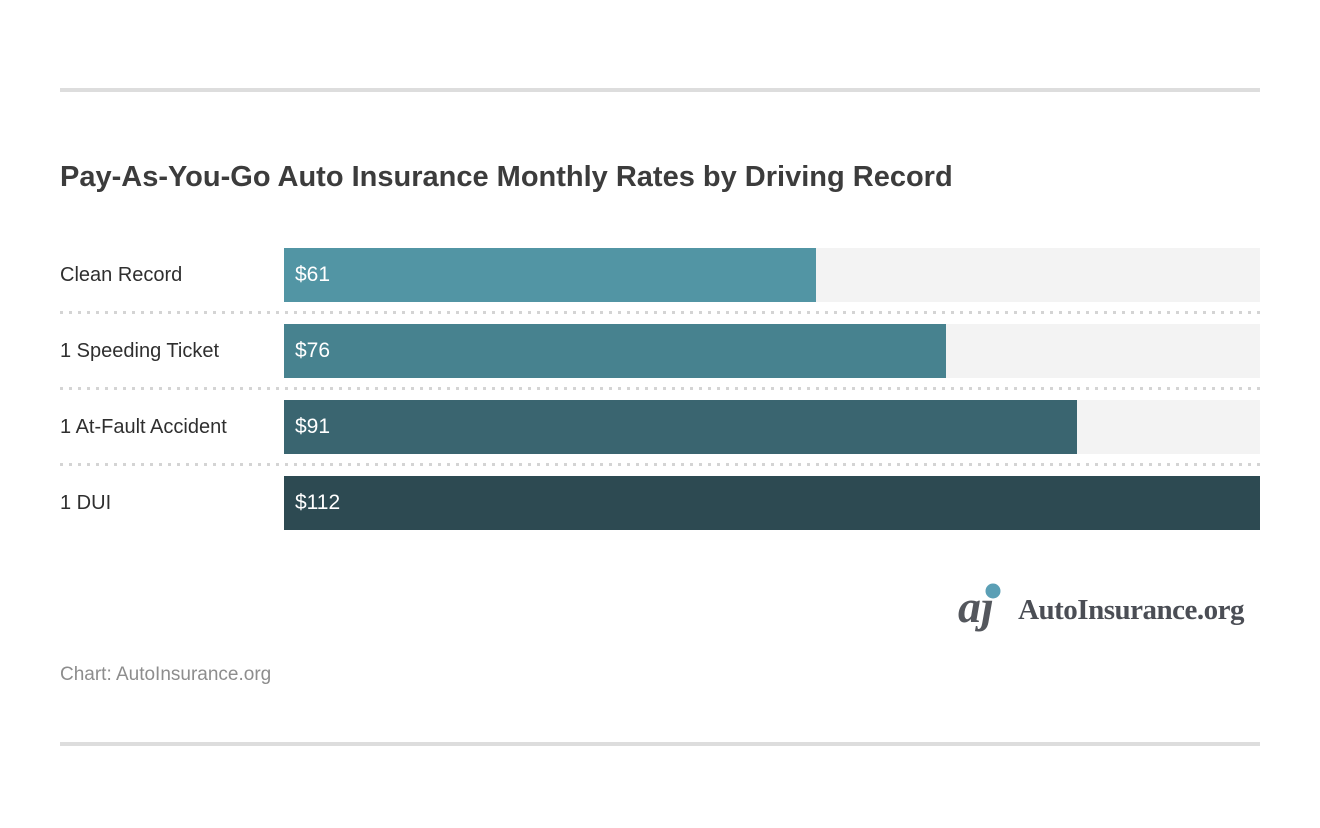  I want to click on bar-value-label: $112, so click(318, 502).